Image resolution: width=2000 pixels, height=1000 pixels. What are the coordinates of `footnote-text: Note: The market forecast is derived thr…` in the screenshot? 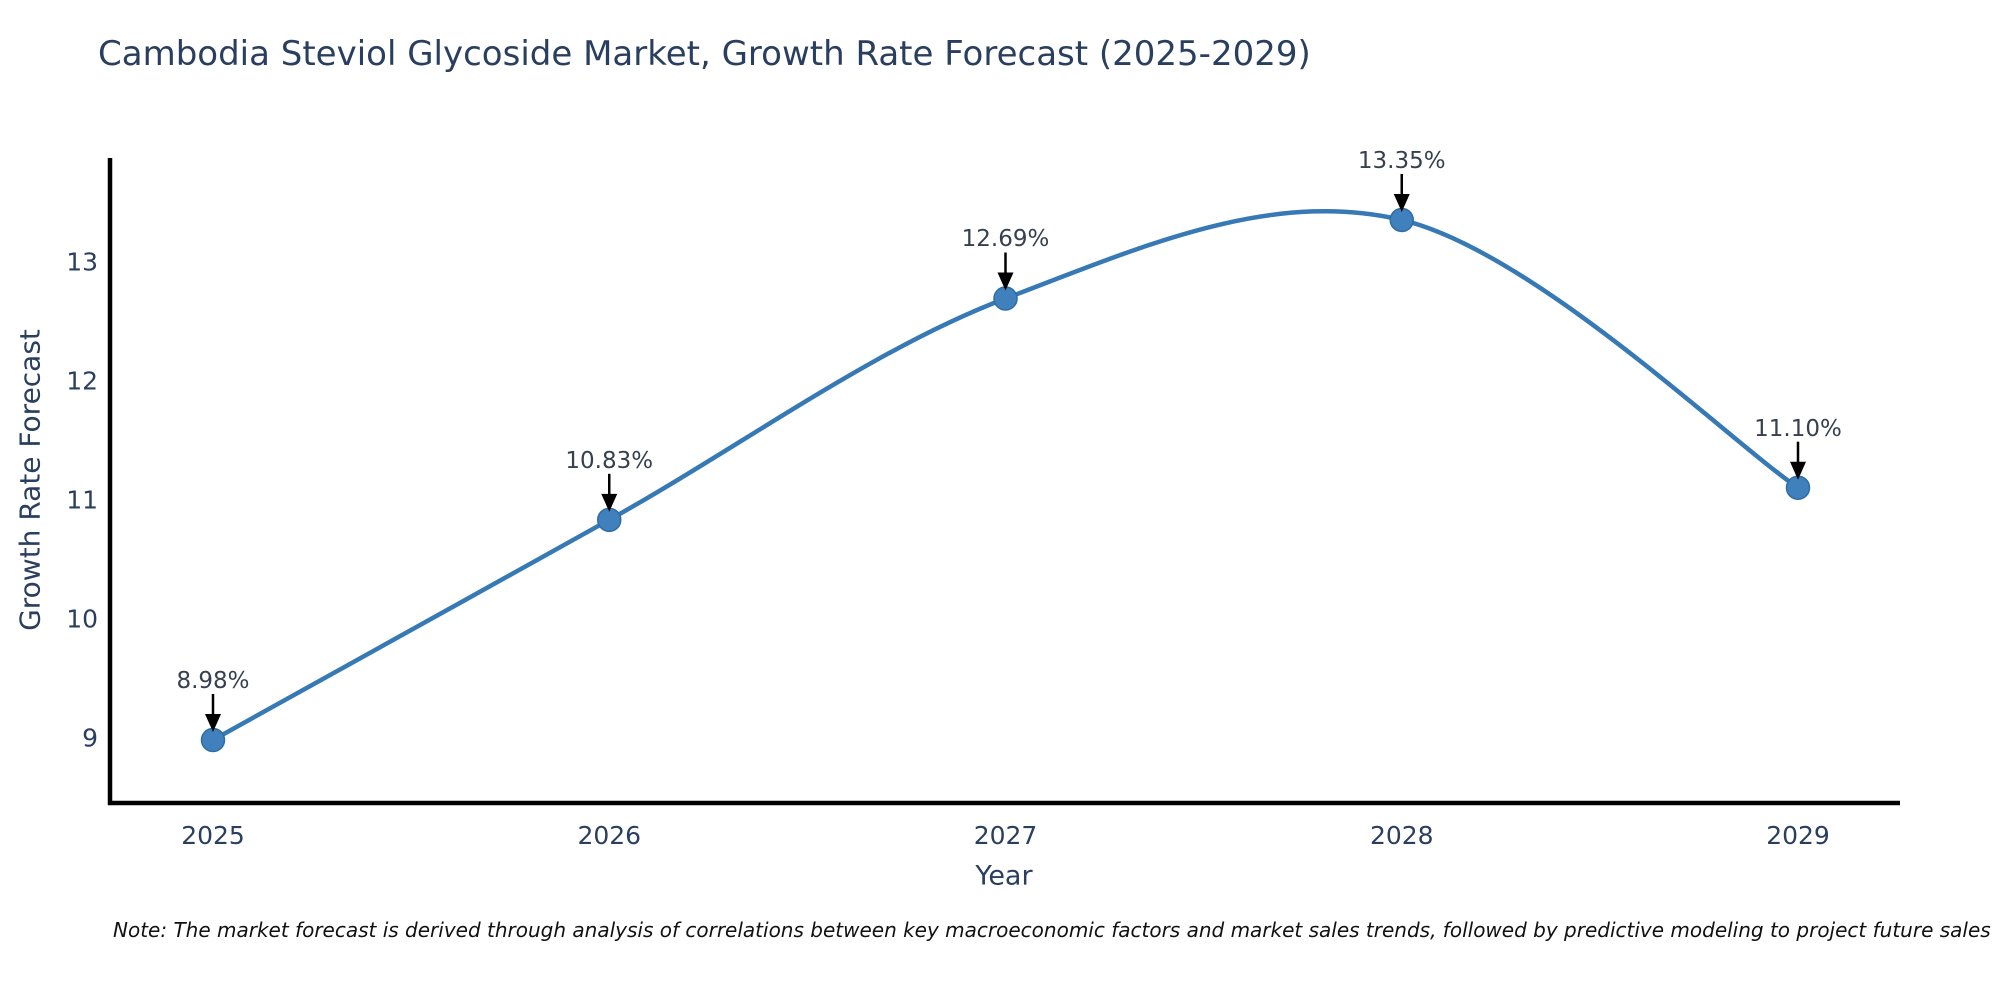 It's located at (1052, 930).